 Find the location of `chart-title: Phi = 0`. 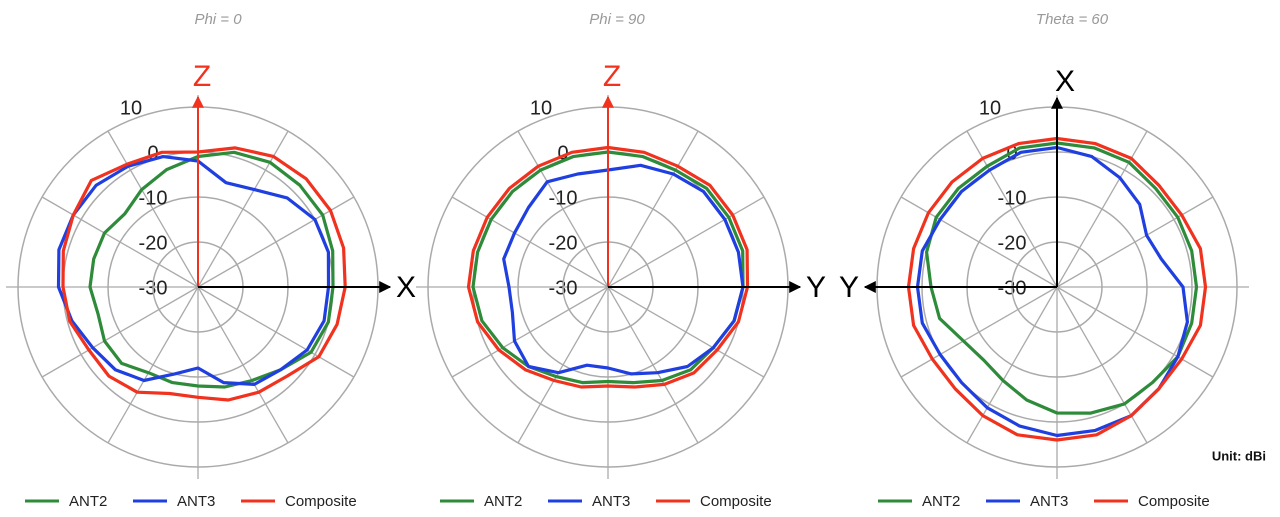

chart-title: Phi = 0 is located at coordinates (218, 19).